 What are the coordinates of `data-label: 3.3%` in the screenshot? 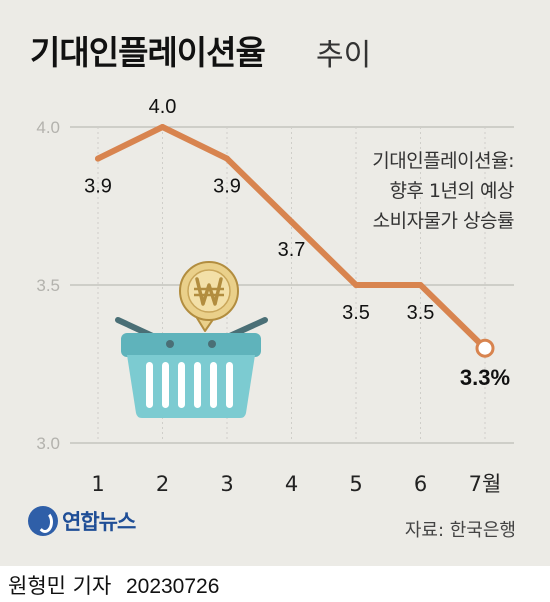 It's located at (485, 377).